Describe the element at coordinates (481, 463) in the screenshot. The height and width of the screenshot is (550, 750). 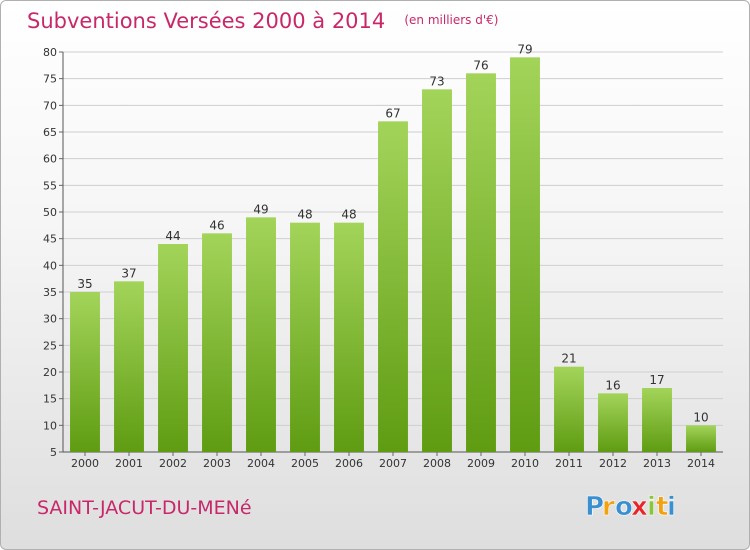
I see `x-tick-label: 2009` at that location.